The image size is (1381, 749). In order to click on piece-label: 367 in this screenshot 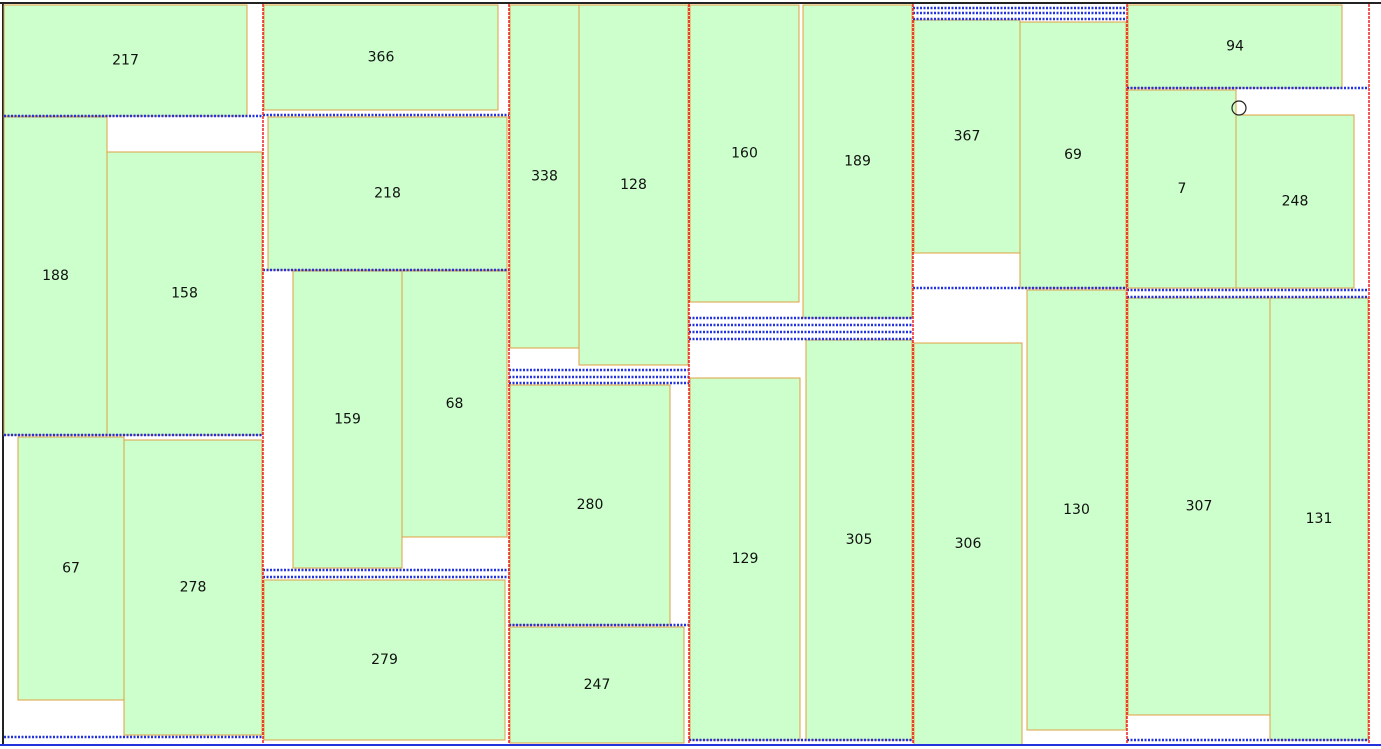, I will do `click(967, 137)`.